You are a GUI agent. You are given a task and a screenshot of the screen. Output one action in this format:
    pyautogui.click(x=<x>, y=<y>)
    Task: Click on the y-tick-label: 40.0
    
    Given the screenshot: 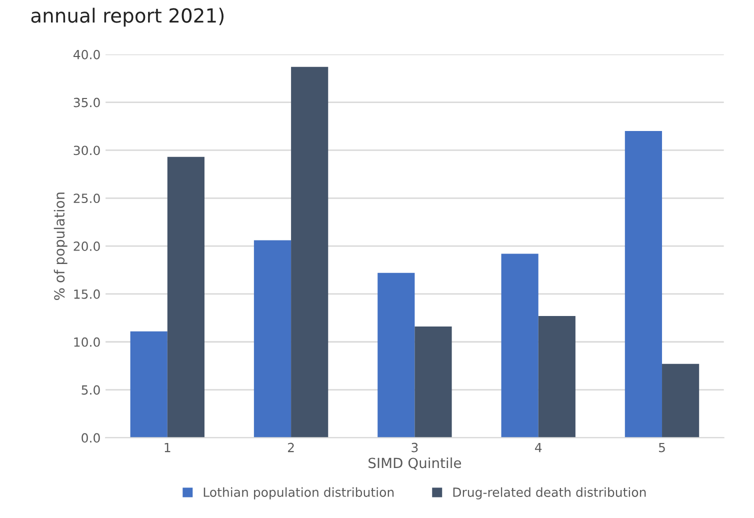 What is the action you would take?
    pyautogui.click(x=86, y=55)
    